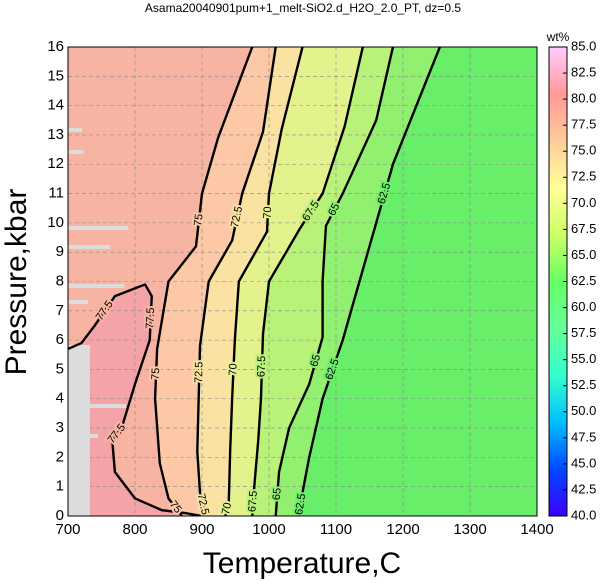 This screenshot has width=606, height=587. I want to click on colorbar-tick-label: 50.0, so click(583, 410).